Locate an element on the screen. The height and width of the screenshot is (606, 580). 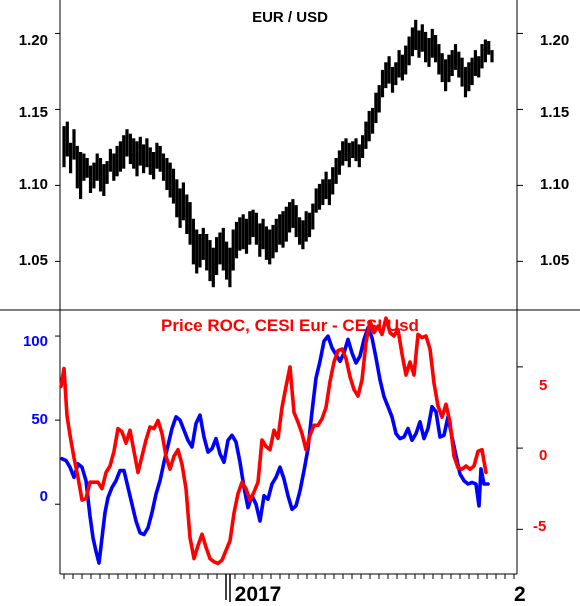
tick-label-100-left: 100 is located at coordinates (35, 341).